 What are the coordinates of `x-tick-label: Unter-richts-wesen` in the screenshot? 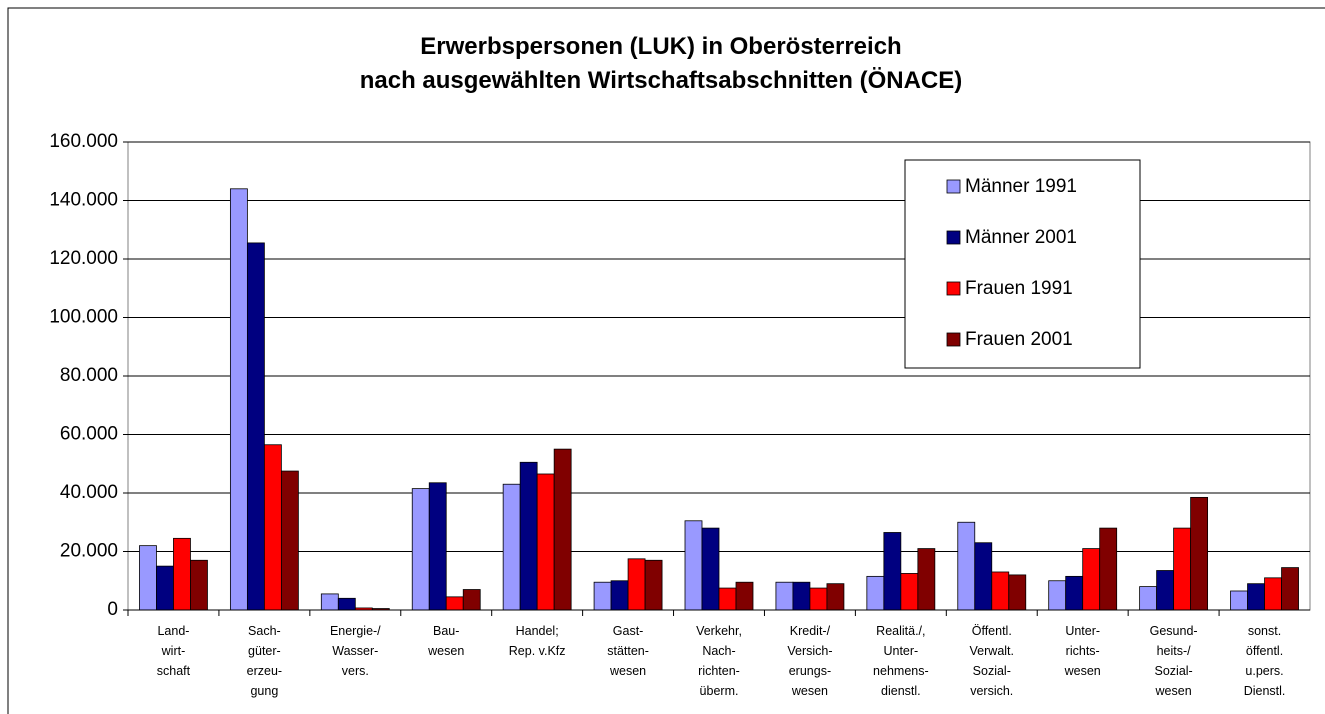 It's located at (1082, 651).